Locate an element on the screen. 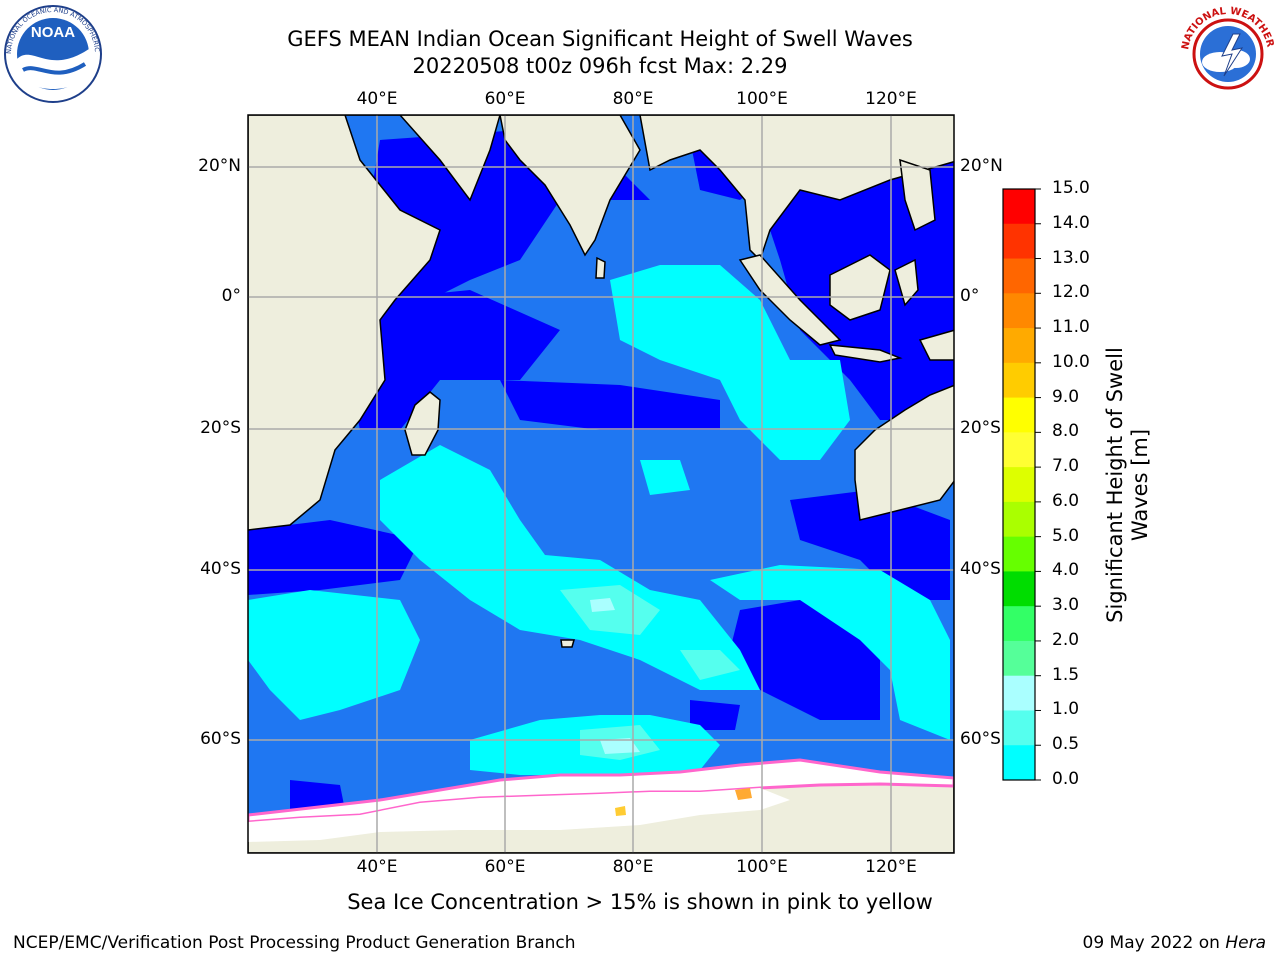 The width and height of the screenshot is (1280, 960). lon-tick-bottom-40e: 40°E is located at coordinates (377, 867).